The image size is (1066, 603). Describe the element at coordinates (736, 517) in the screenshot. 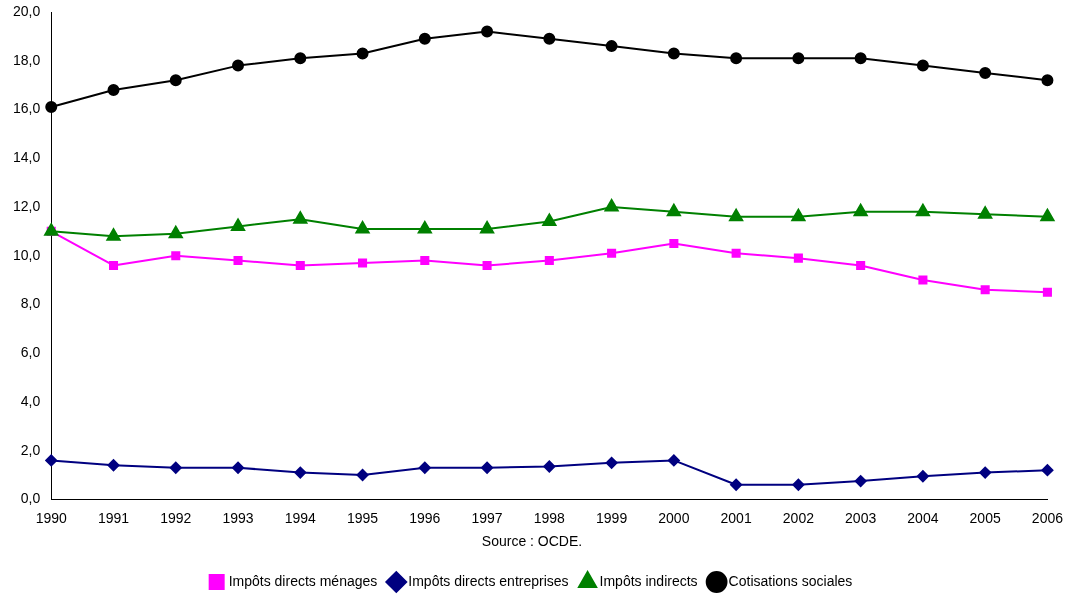

I see `x-tick-label: 2001` at that location.